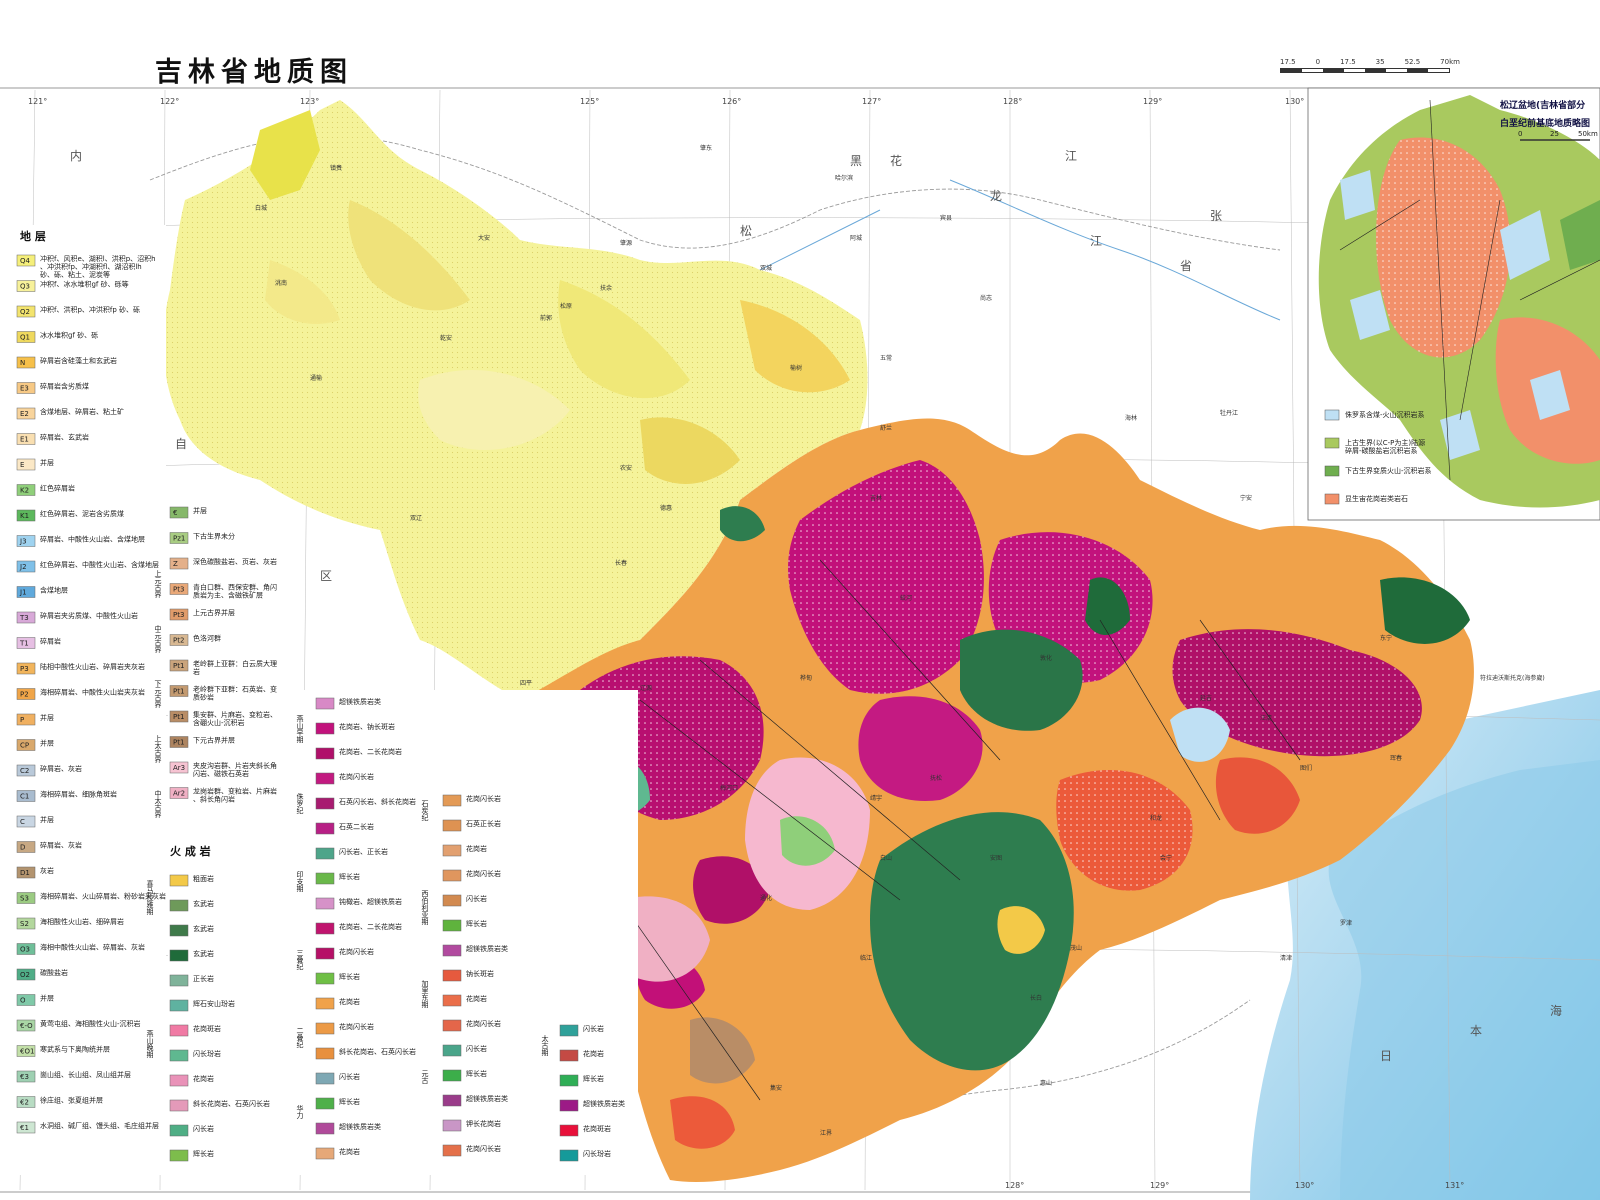 The image size is (1600, 1200). Describe the element at coordinates (876, 498) in the screenshot. I see `place-label: 吉林` at that location.